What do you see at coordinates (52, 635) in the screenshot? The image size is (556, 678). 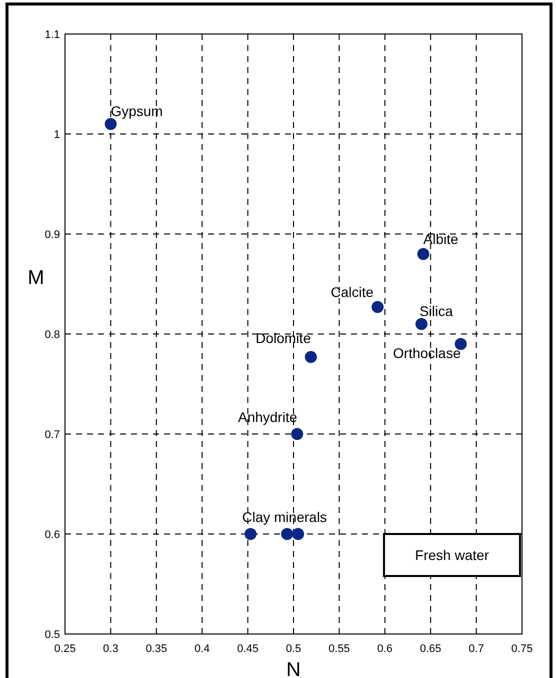 I see `y-tick-label: 0.5` at bounding box center [52, 635].